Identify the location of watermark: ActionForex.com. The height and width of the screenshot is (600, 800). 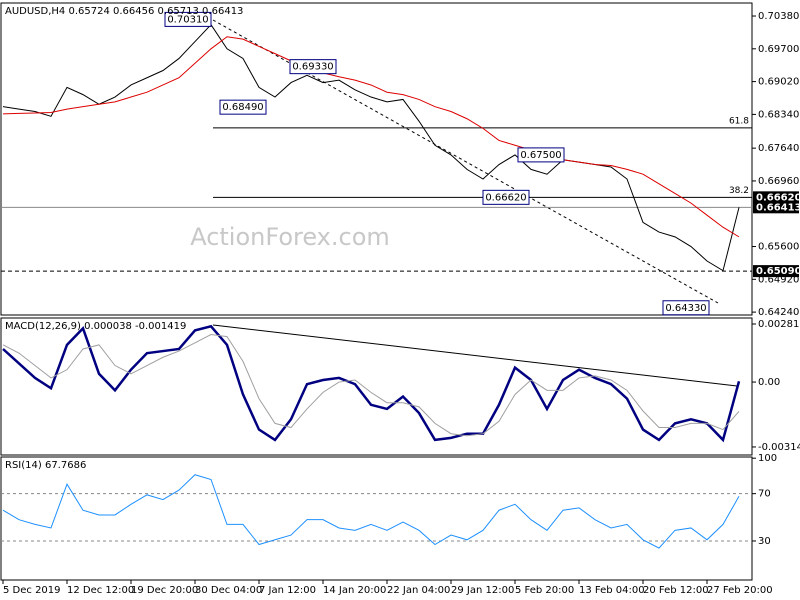
(290, 237).